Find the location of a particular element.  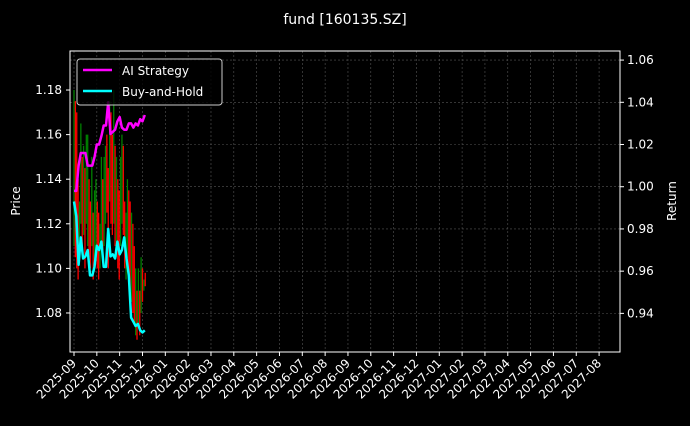

y-tick-label-right: 1.02 is located at coordinates (640, 145).